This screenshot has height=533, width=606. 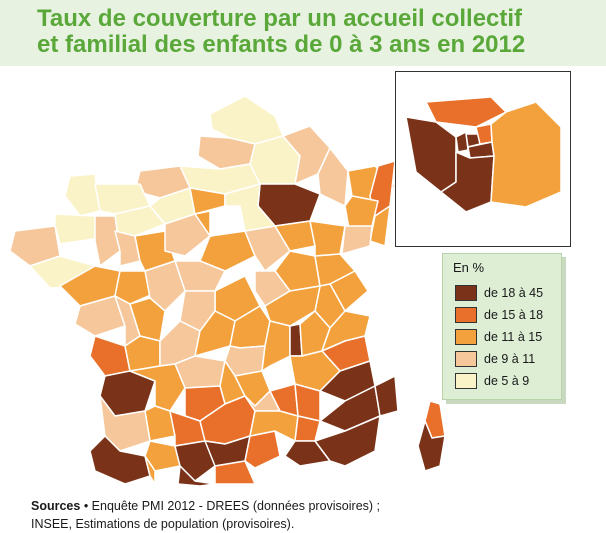 What do you see at coordinates (431, 154) in the screenshot?
I see `inset-yvelines` at bounding box center [431, 154].